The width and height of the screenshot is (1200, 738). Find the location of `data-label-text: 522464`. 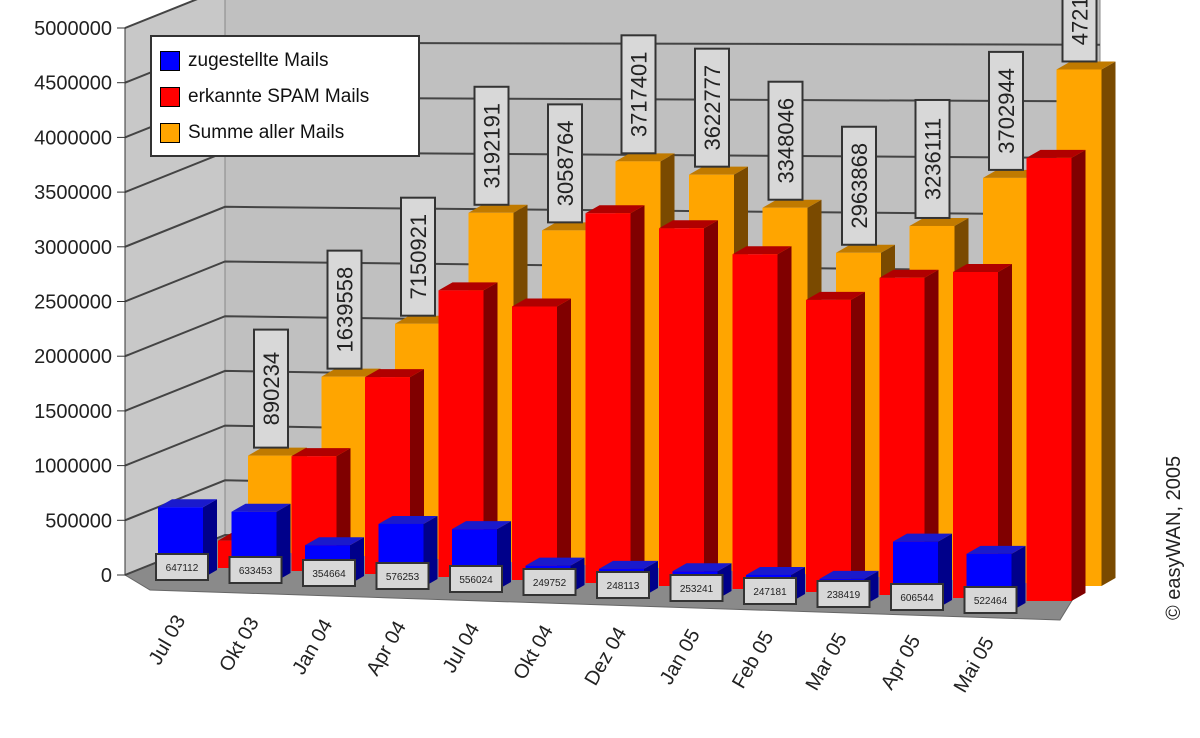

data-label-text: 522464 is located at coordinates (991, 601).